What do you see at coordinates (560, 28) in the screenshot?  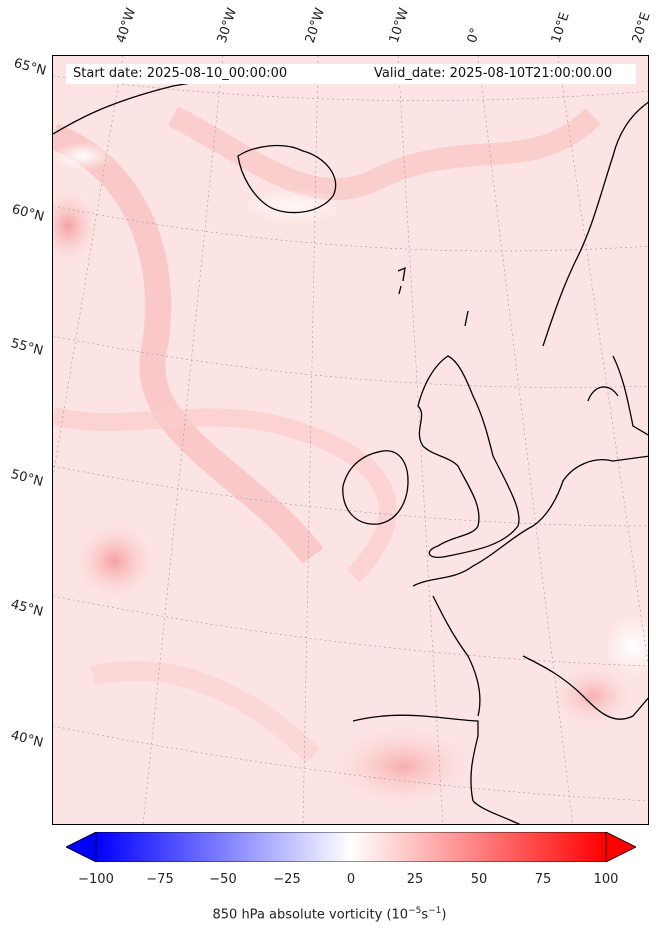 I see `longitude-label: 10°E` at bounding box center [560, 28].